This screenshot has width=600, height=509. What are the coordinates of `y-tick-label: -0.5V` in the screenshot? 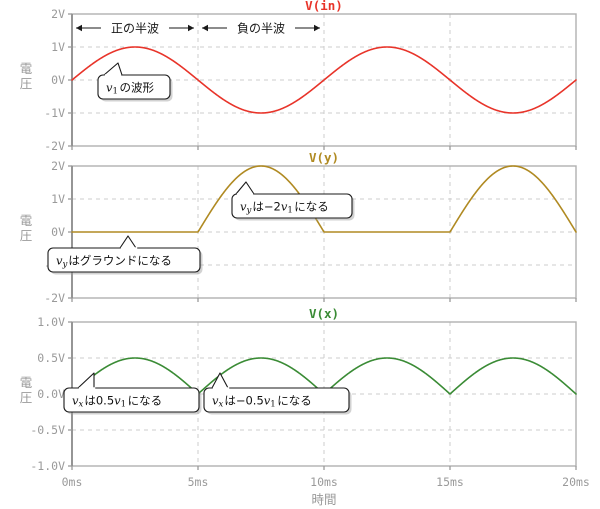 It's located at (47, 430).